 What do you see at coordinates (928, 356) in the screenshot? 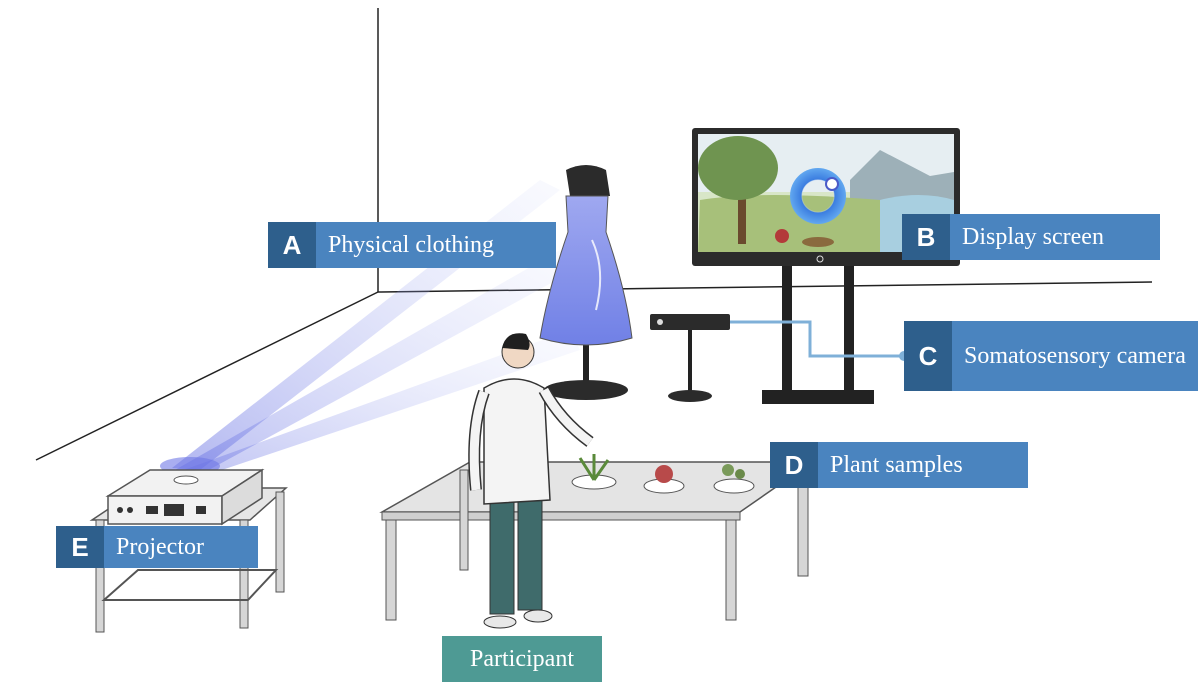
I see `label-letter-c: C` at bounding box center [928, 356].